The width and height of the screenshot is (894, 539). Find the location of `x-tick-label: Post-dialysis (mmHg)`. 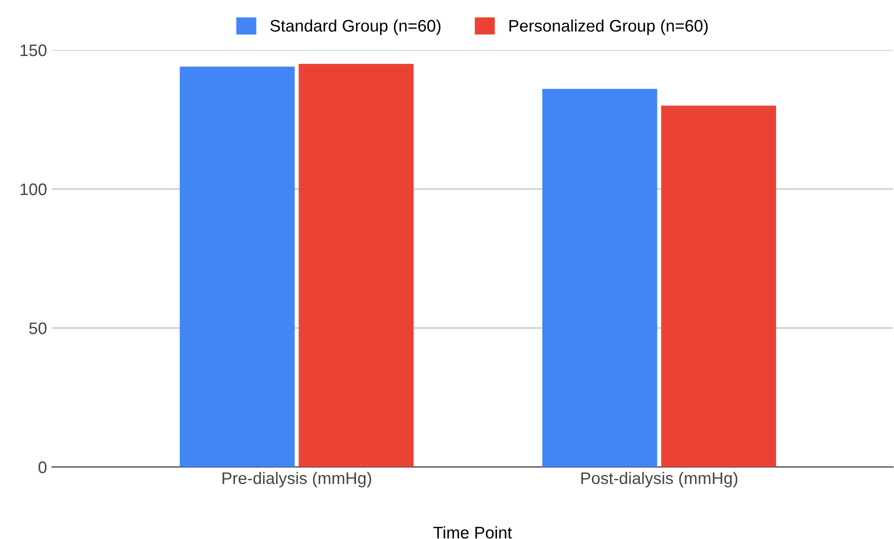

x-tick-label: Post-dialysis (mmHg) is located at coordinates (659, 480).